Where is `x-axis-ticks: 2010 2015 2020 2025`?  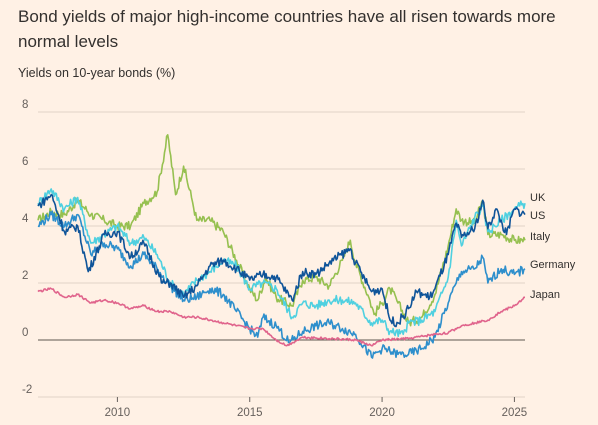 x-axis-ticks: 2010 2015 2020 2025 is located at coordinates (283, 407).